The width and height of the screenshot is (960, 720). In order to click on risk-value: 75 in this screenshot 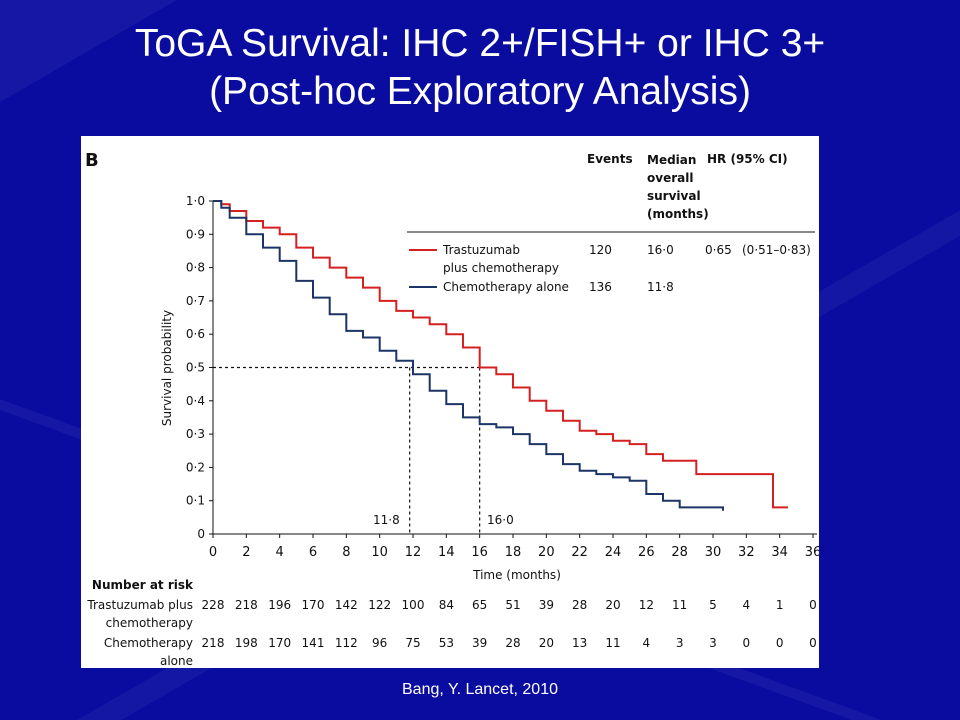, I will do `click(412, 643)`.